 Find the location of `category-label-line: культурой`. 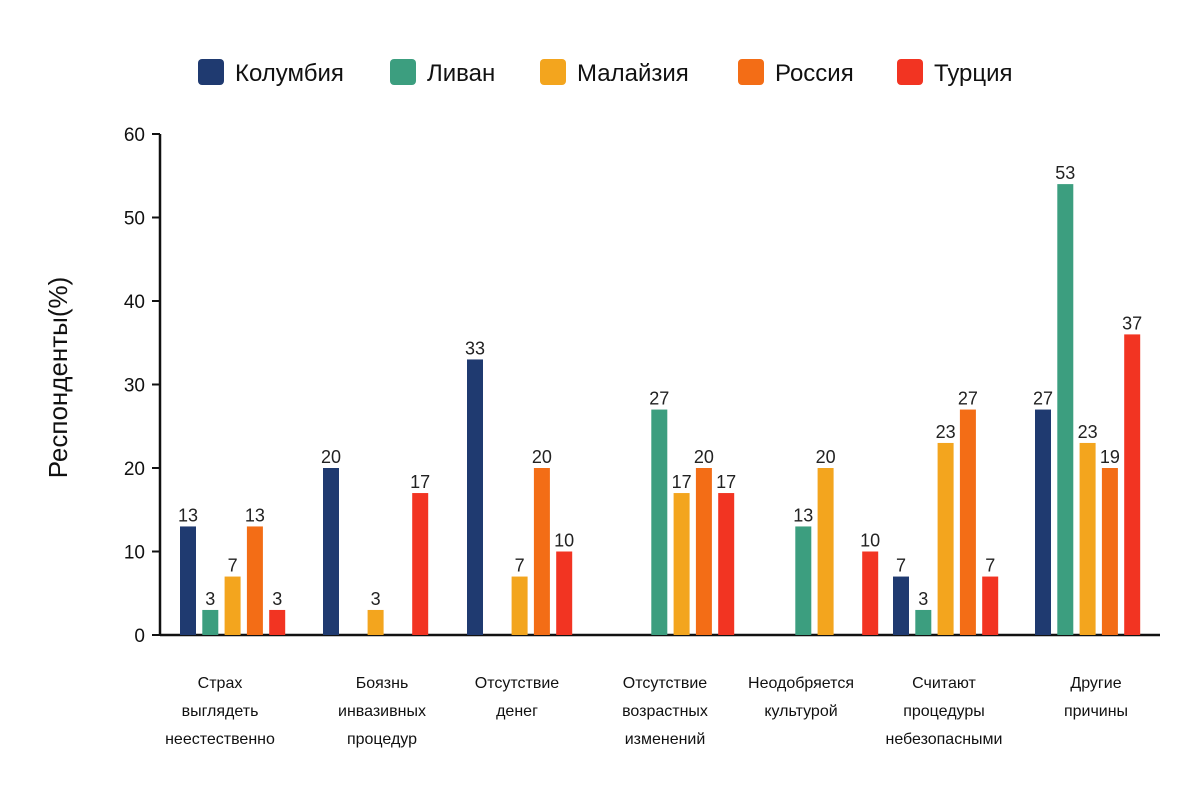

category-label-line: культурой is located at coordinates (800, 711).